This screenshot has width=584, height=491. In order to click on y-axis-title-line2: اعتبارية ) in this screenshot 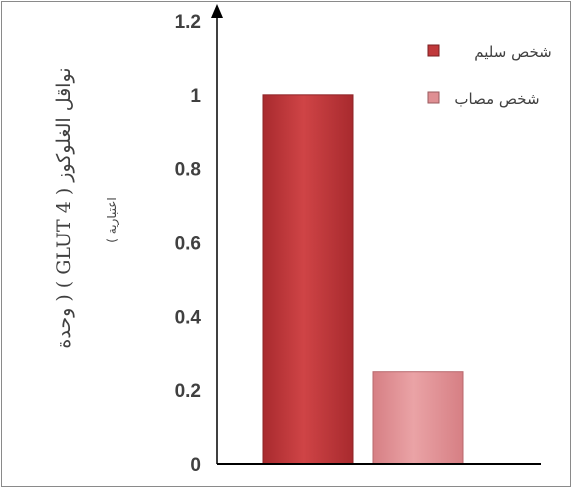, I will do `click(112, 219)`.